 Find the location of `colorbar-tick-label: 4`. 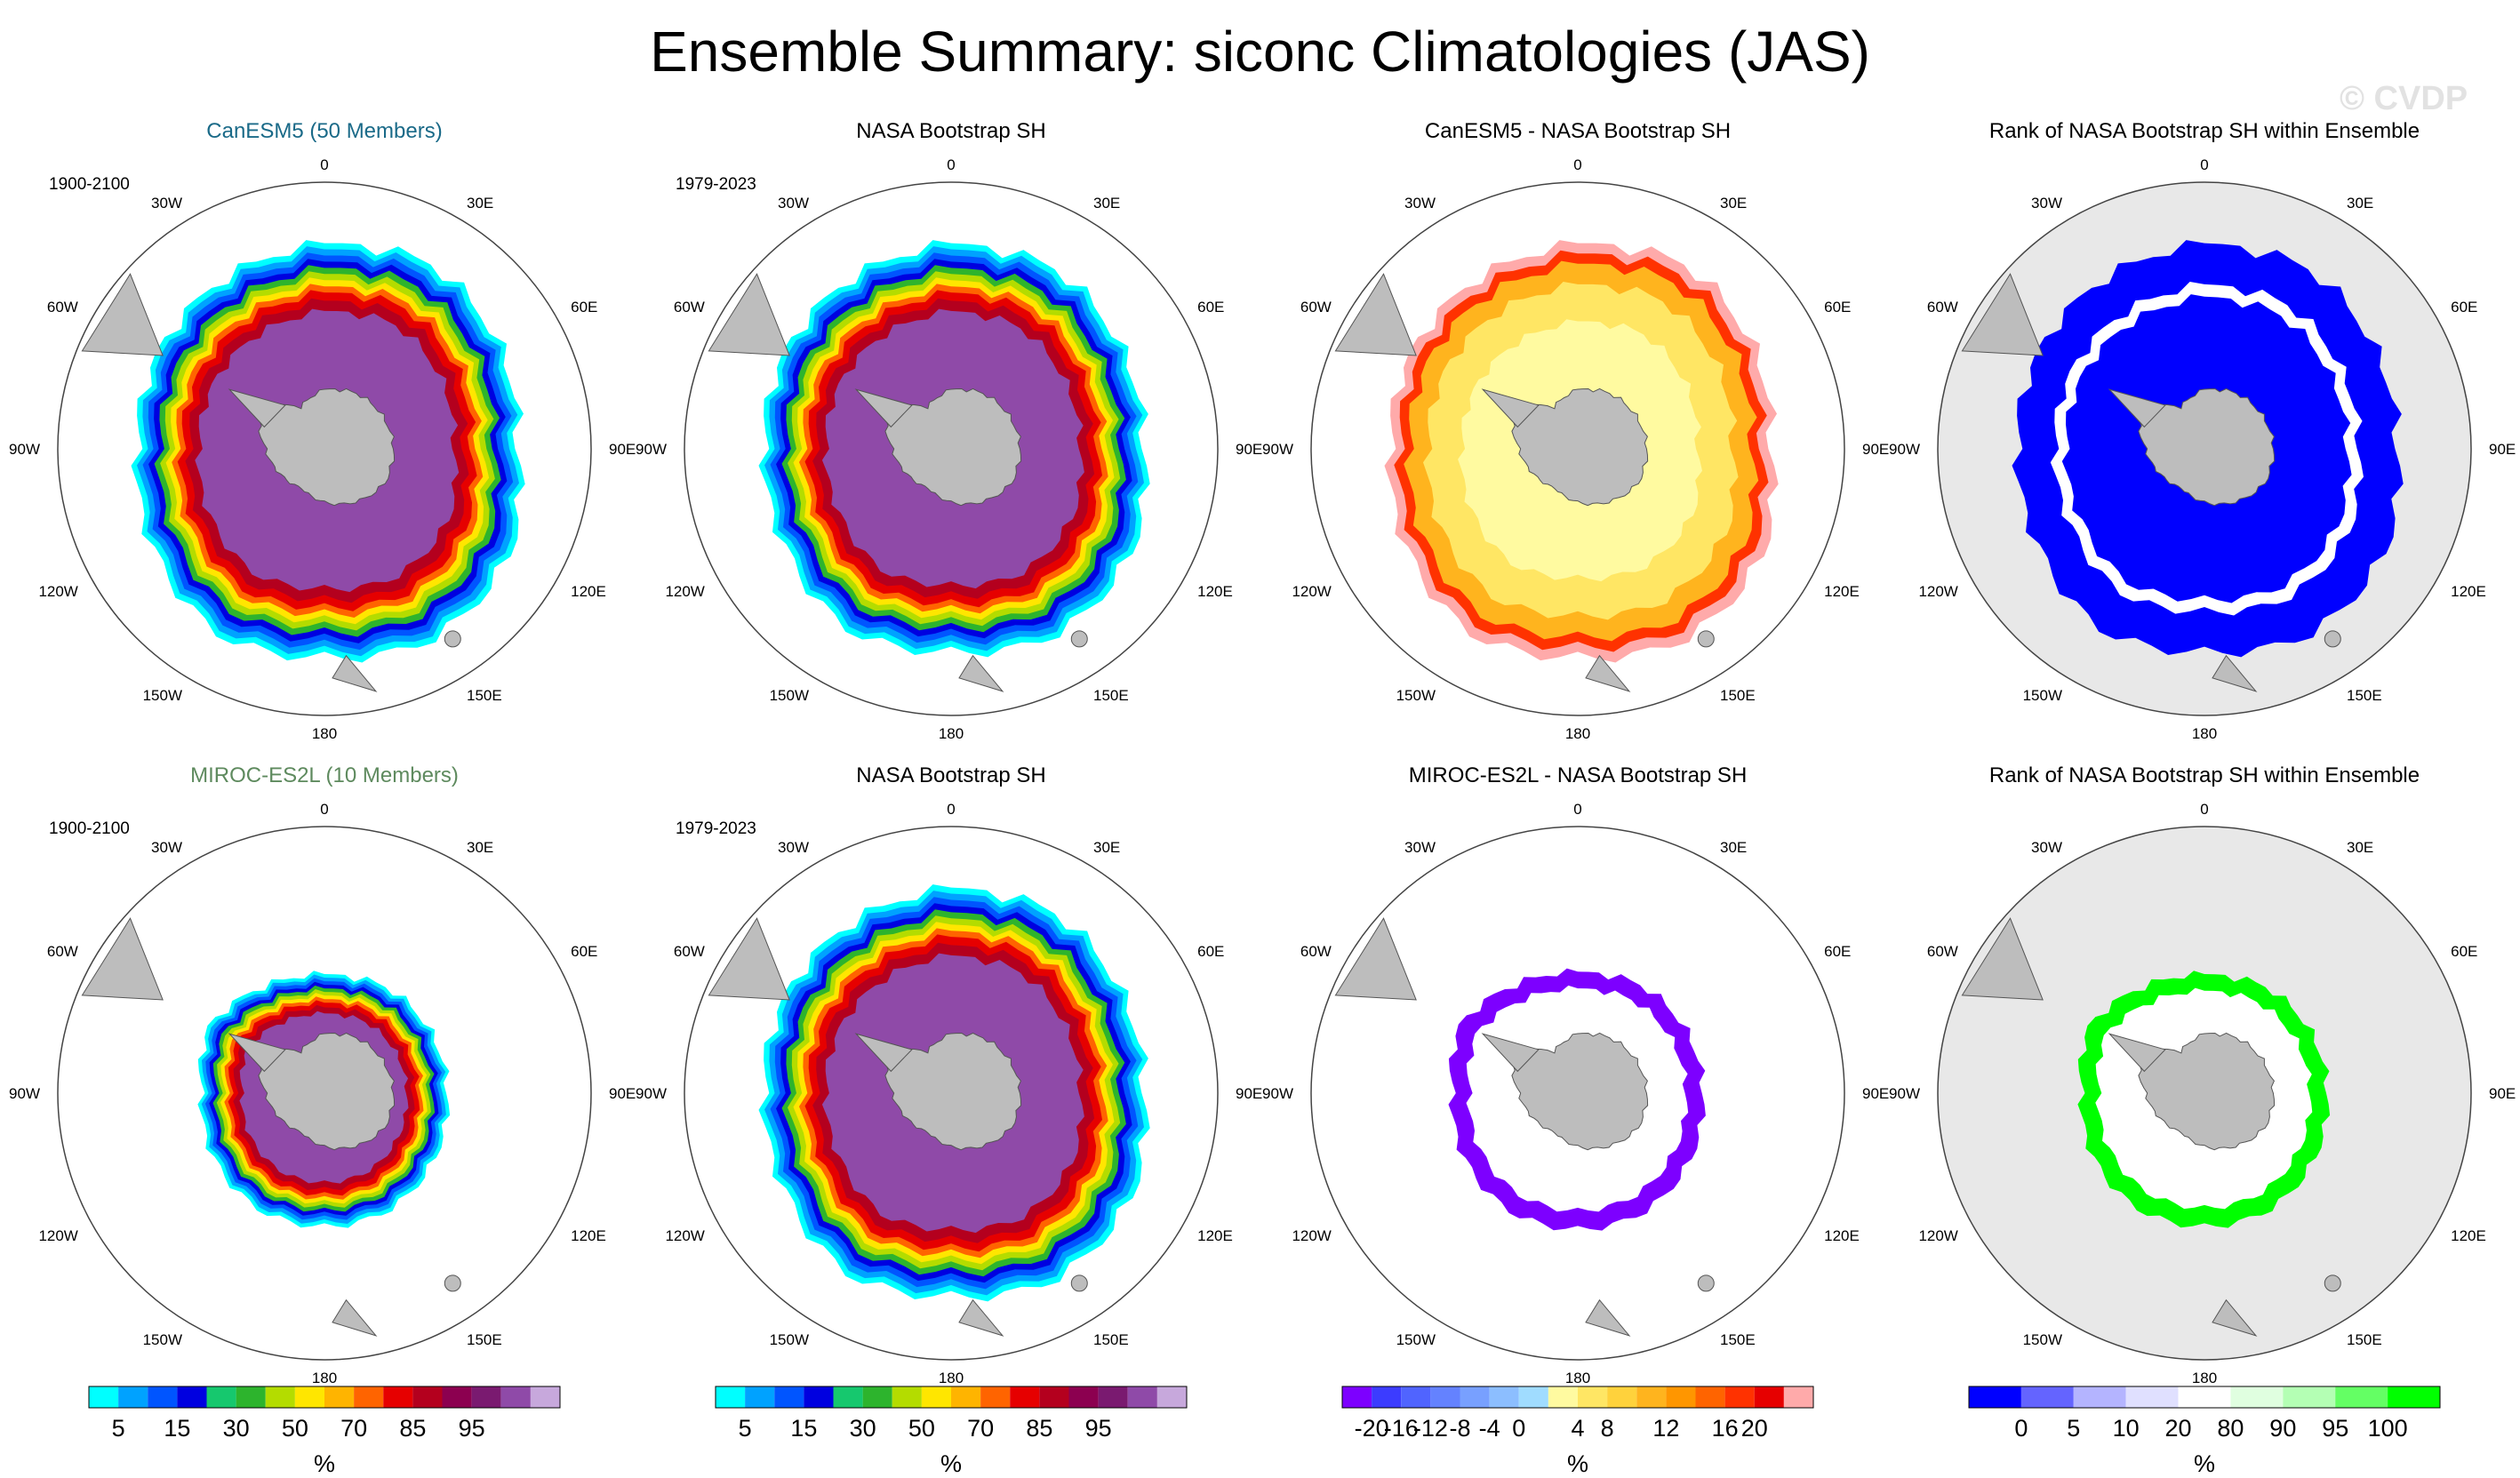

colorbar-tick-label: 4 is located at coordinates (1577, 1428).